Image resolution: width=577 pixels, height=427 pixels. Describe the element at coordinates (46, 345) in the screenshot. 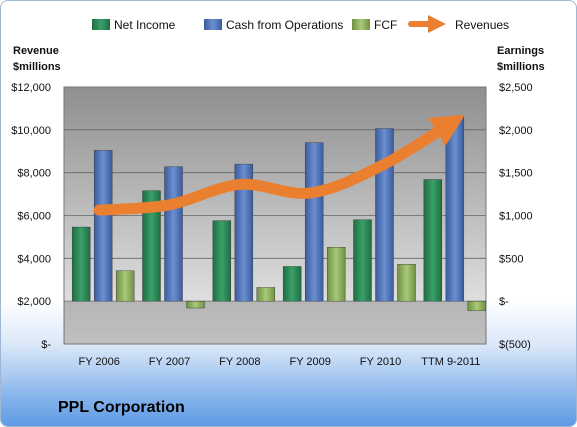

I see `left-tick-label: $-` at that location.